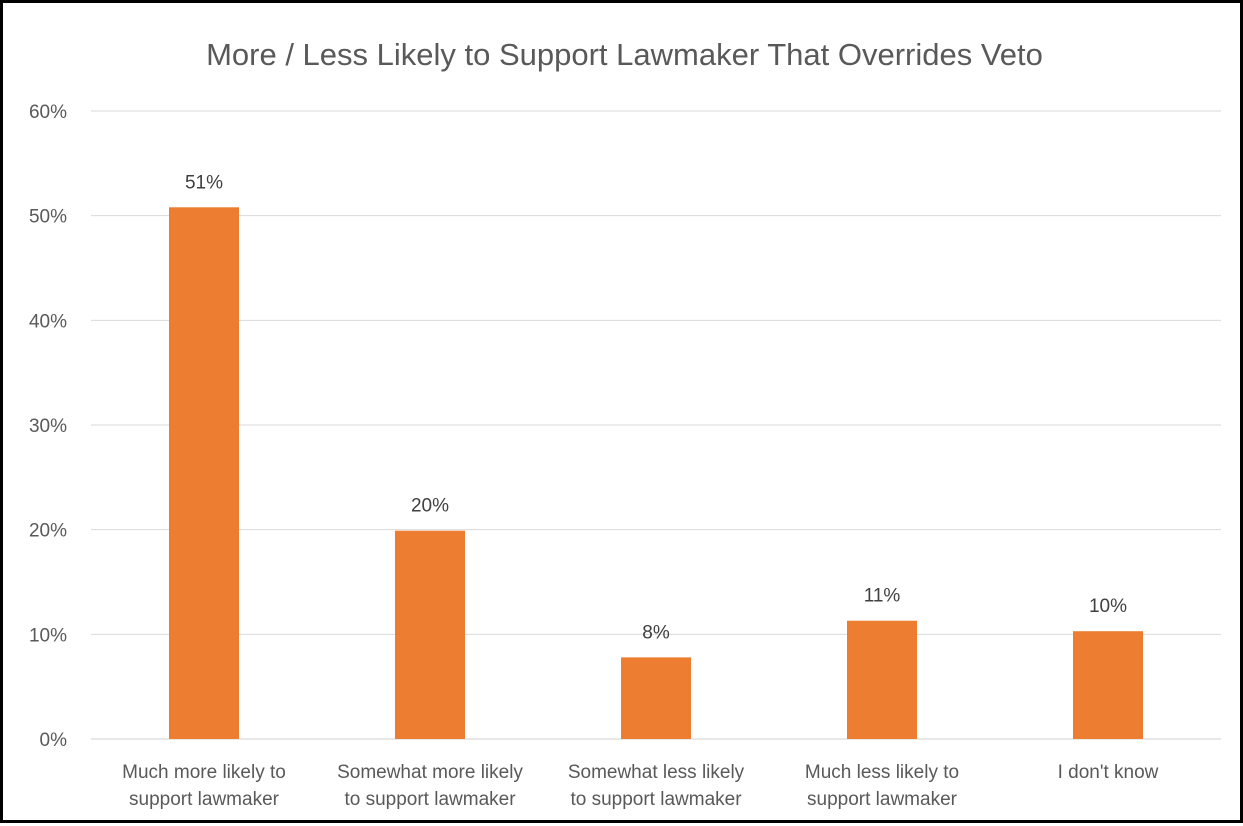  Describe the element at coordinates (48, 635) in the screenshot. I see `y-tick-label: 10%` at that location.